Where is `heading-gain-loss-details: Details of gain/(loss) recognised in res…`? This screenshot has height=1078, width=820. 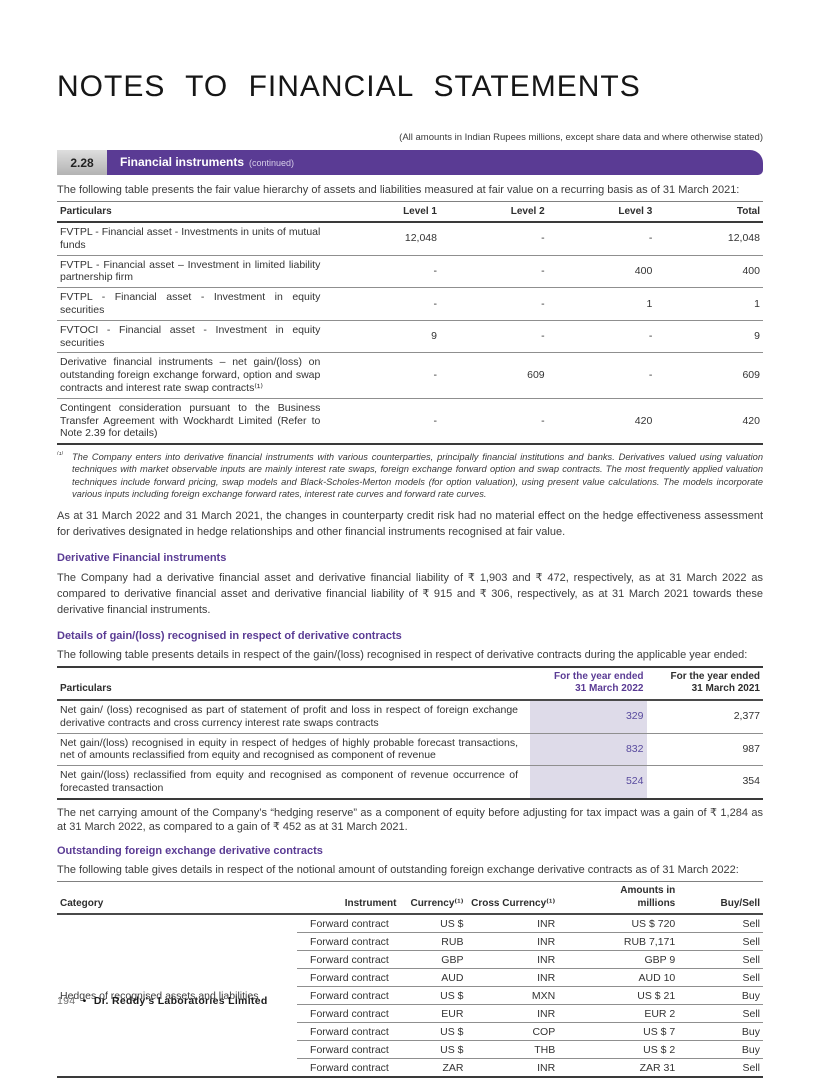
heading-gain-loss-details: Details of gain/(loss) recognised in res… is located at coordinates (229, 635).